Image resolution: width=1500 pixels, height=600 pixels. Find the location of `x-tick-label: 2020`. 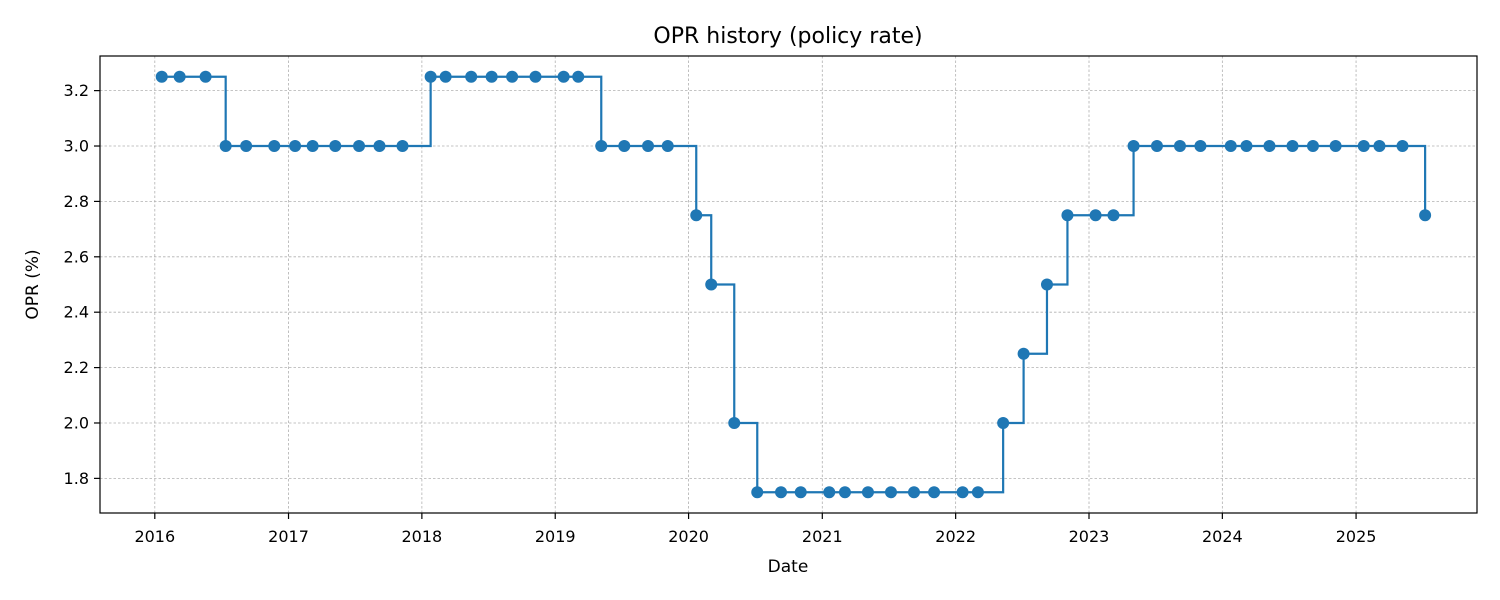

x-tick-label: 2020 is located at coordinates (688, 536).